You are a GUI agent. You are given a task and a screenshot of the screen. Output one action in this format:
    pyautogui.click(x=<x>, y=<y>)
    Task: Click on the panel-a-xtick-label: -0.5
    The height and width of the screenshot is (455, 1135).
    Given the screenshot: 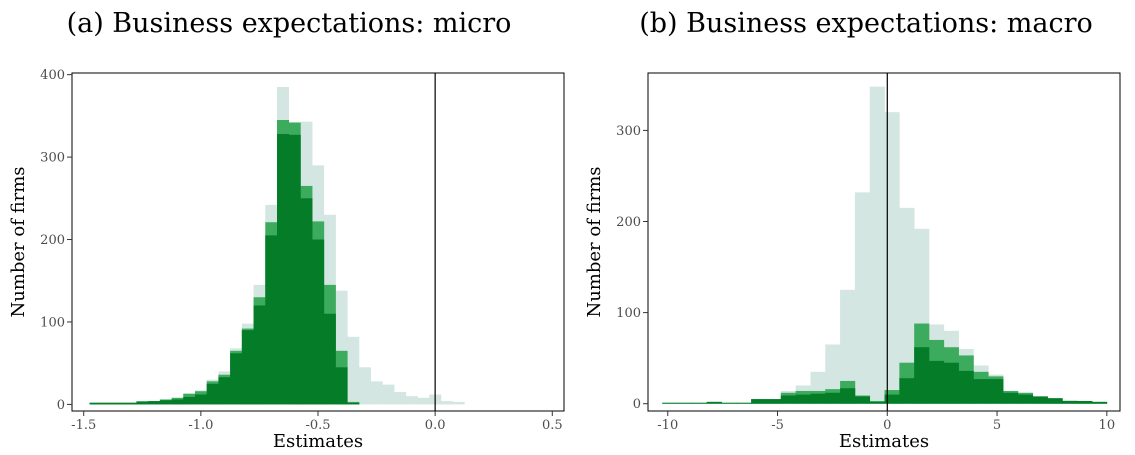 What is the action you would take?
    pyautogui.click(x=317, y=425)
    